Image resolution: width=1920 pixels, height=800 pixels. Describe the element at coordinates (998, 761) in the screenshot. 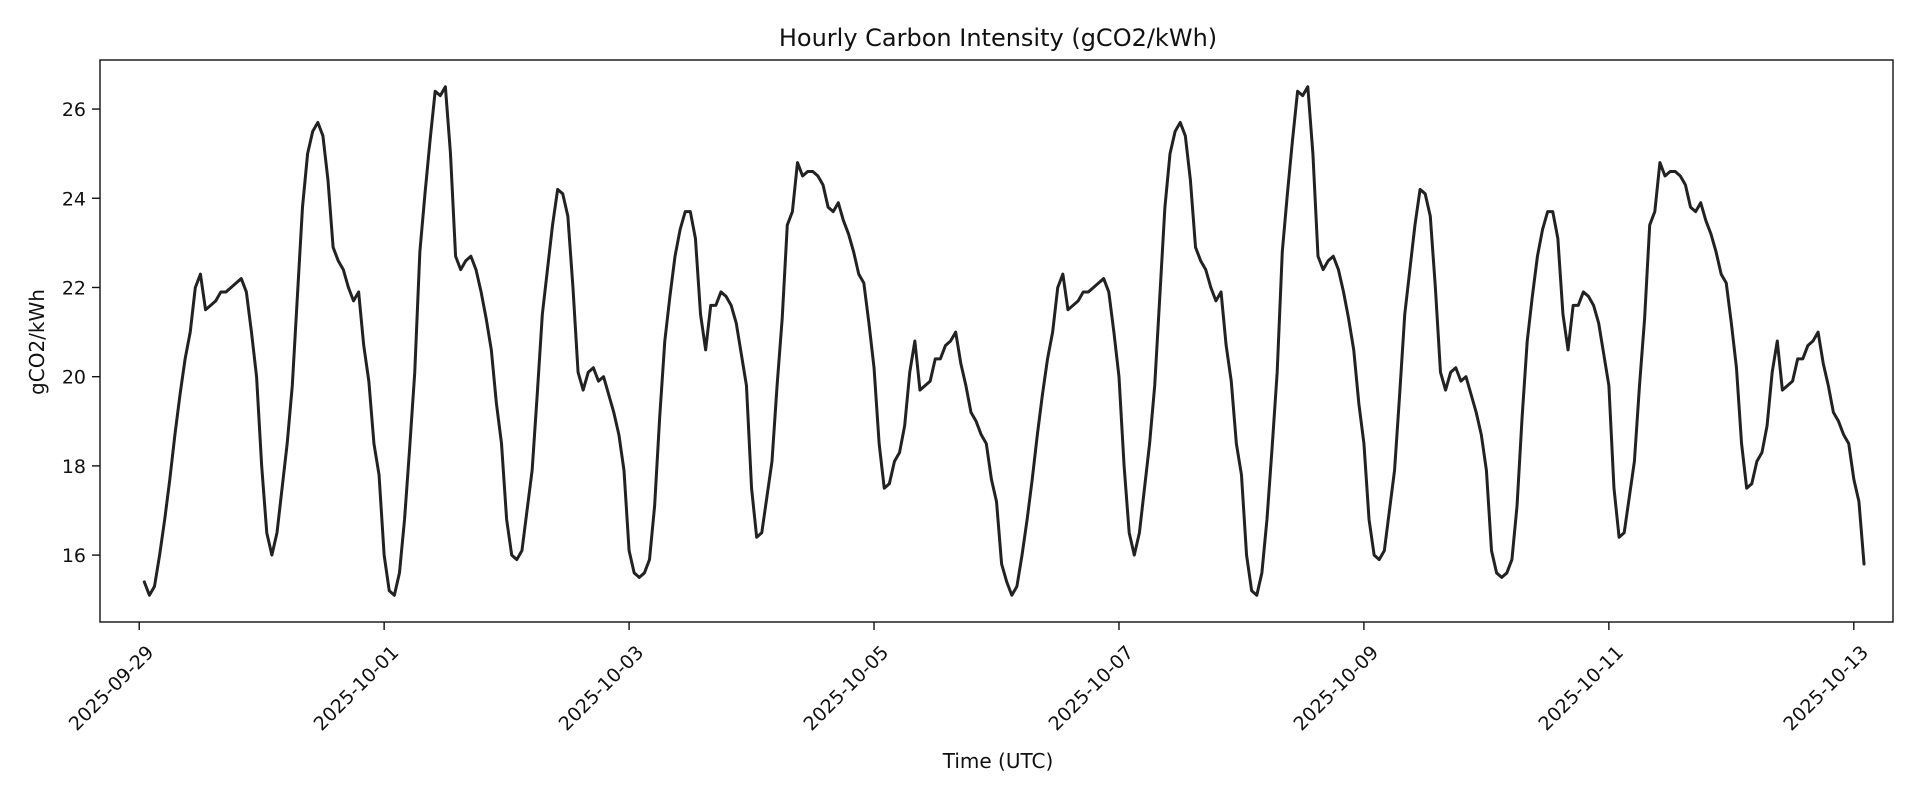

I see `x-axis-label: Time (UTC)` at that location.